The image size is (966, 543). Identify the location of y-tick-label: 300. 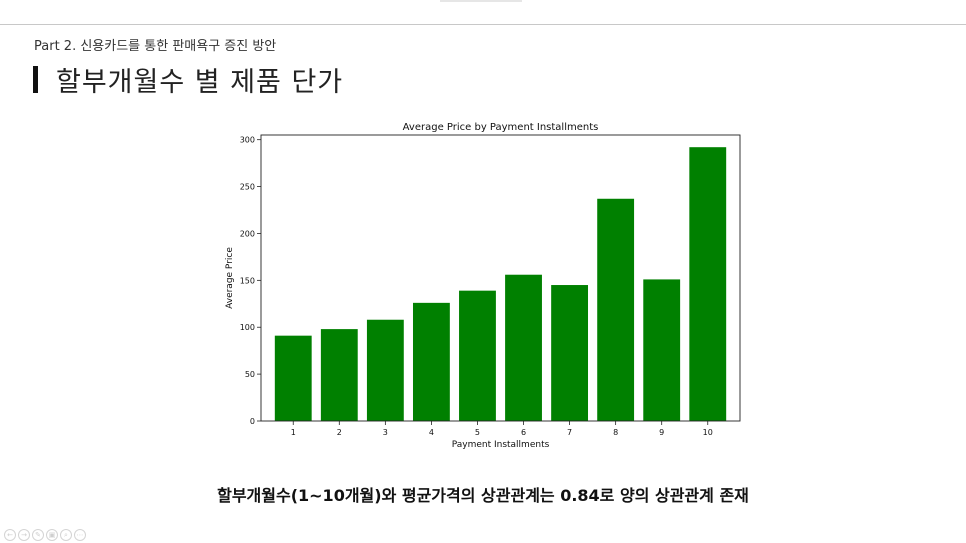
(247, 140).